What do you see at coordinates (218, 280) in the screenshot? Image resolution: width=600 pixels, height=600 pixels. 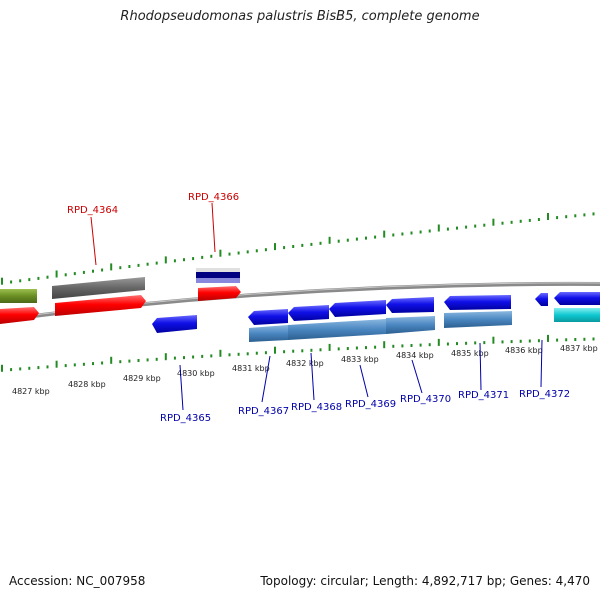 I see `lavender-gene-rpd4366` at bounding box center [218, 280].